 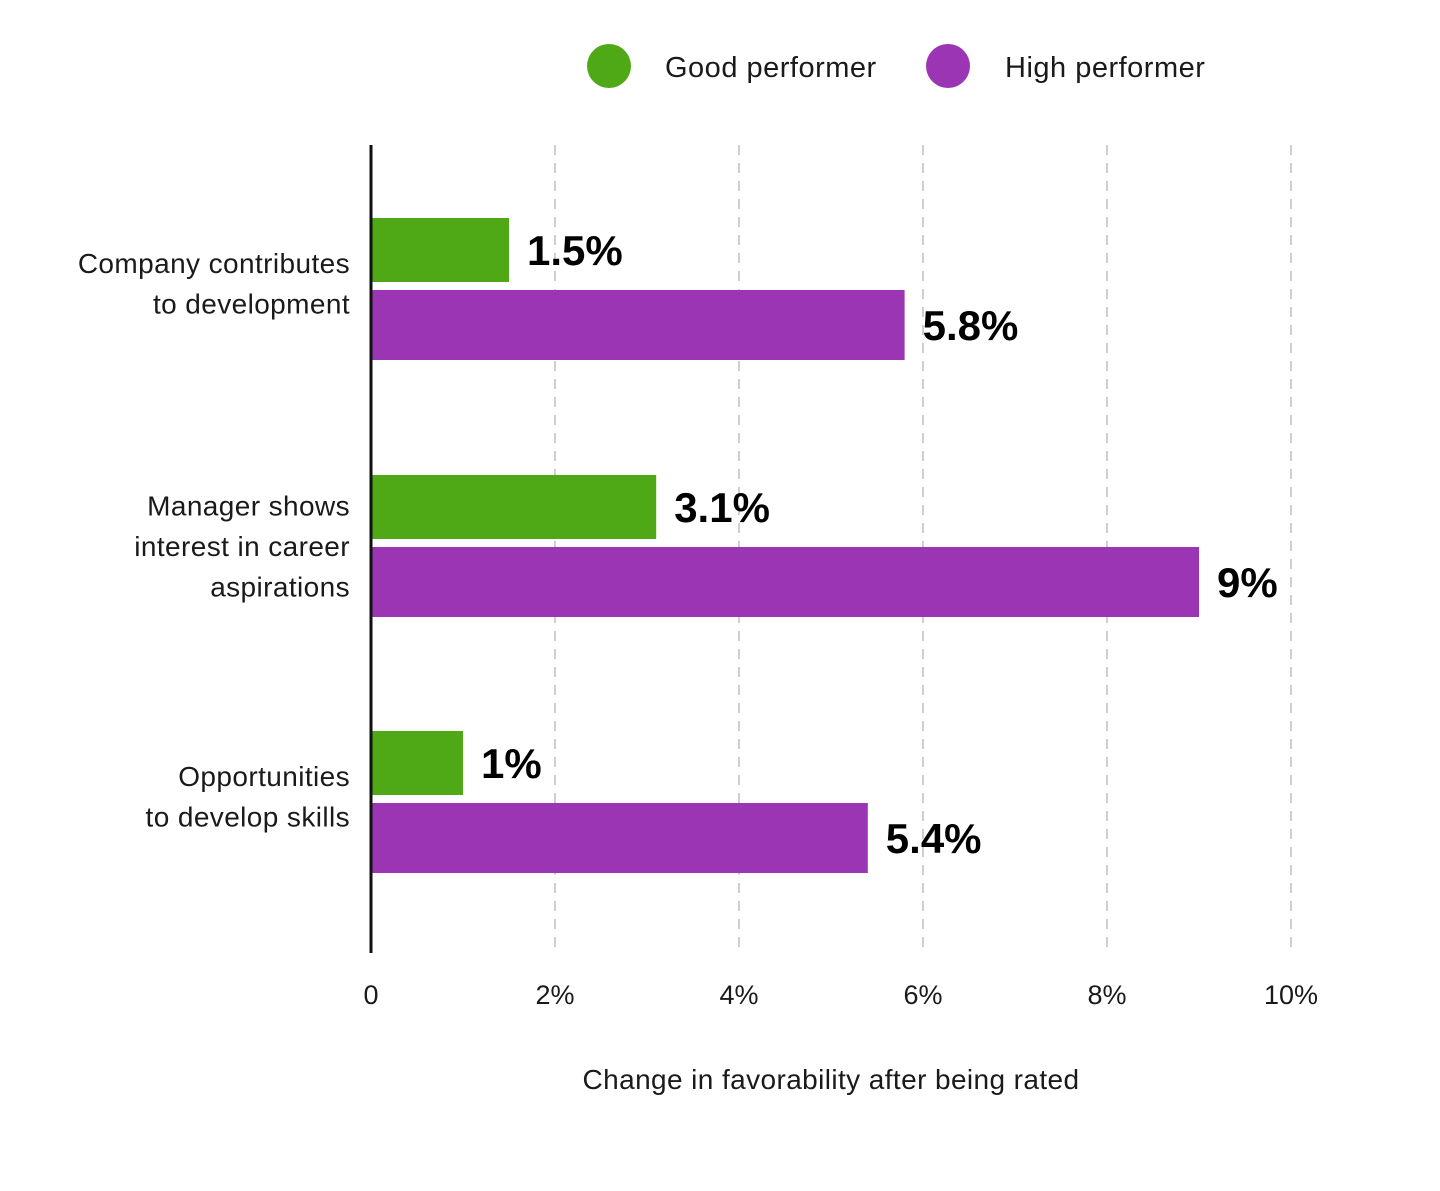 What do you see at coordinates (1291, 995) in the screenshot?
I see `x-tick-label: 10%` at bounding box center [1291, 995].